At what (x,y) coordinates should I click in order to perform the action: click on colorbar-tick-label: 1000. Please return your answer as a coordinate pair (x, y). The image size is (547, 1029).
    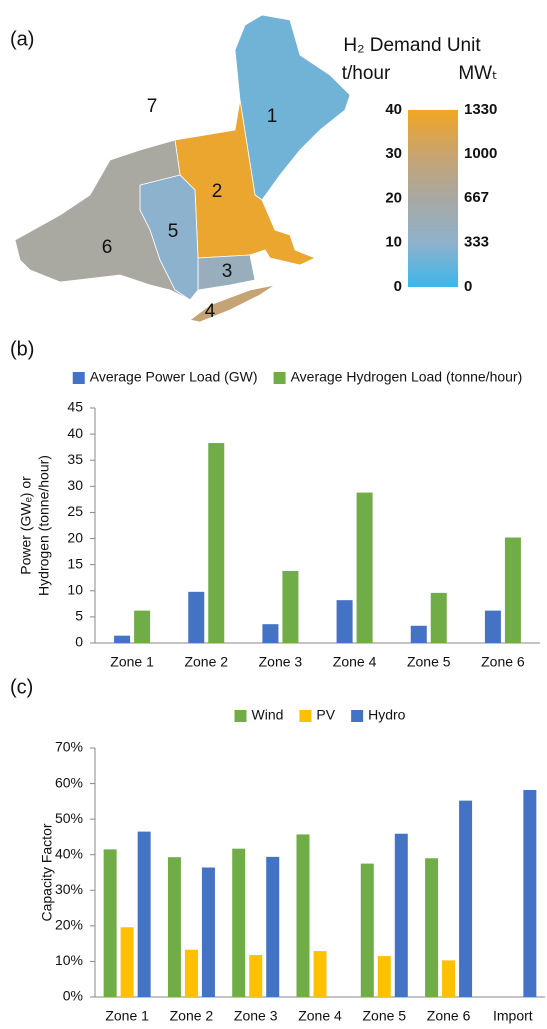
    Looking at the image, I should click on (480, 153).